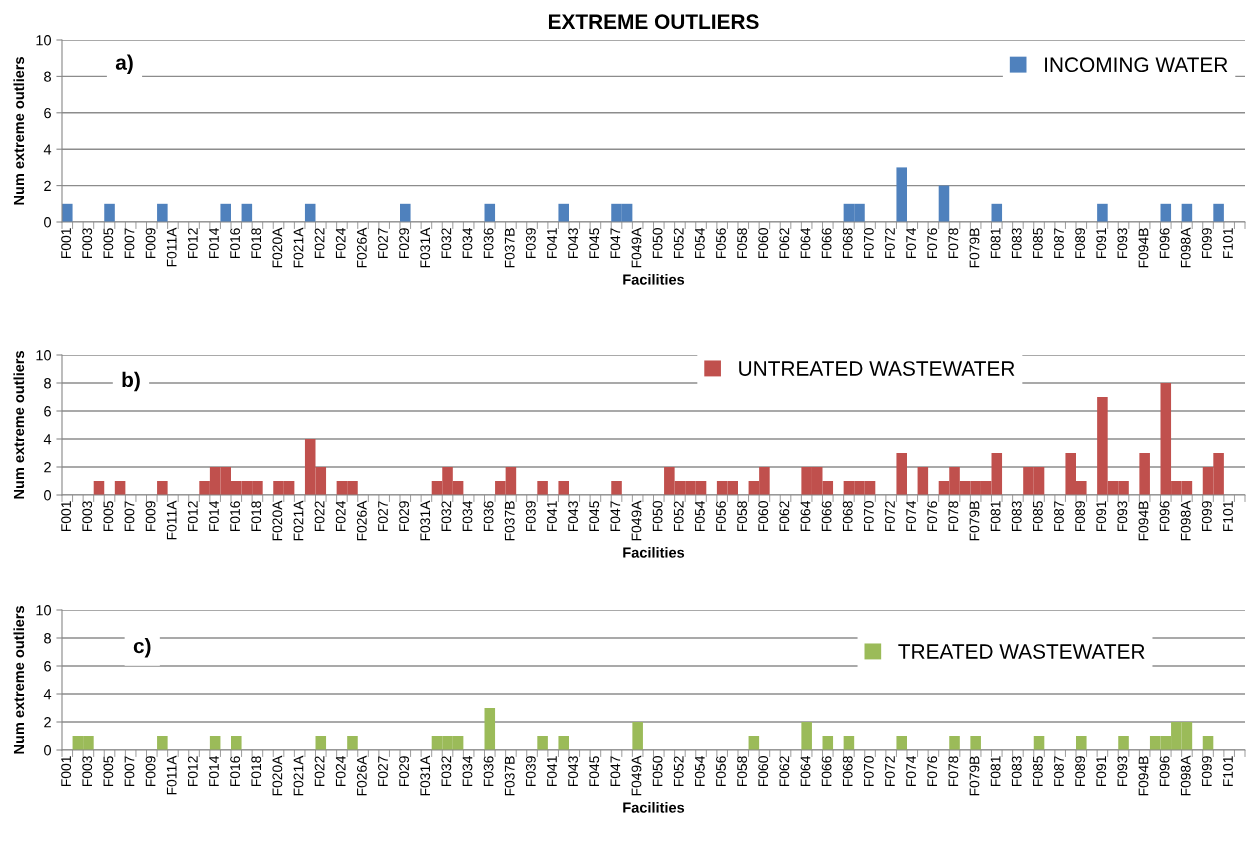 This screenshot has width=1257, height=857. Describe the element at coordinates (142, 648) in the screenshot. I see `annotation: c)` at that location.